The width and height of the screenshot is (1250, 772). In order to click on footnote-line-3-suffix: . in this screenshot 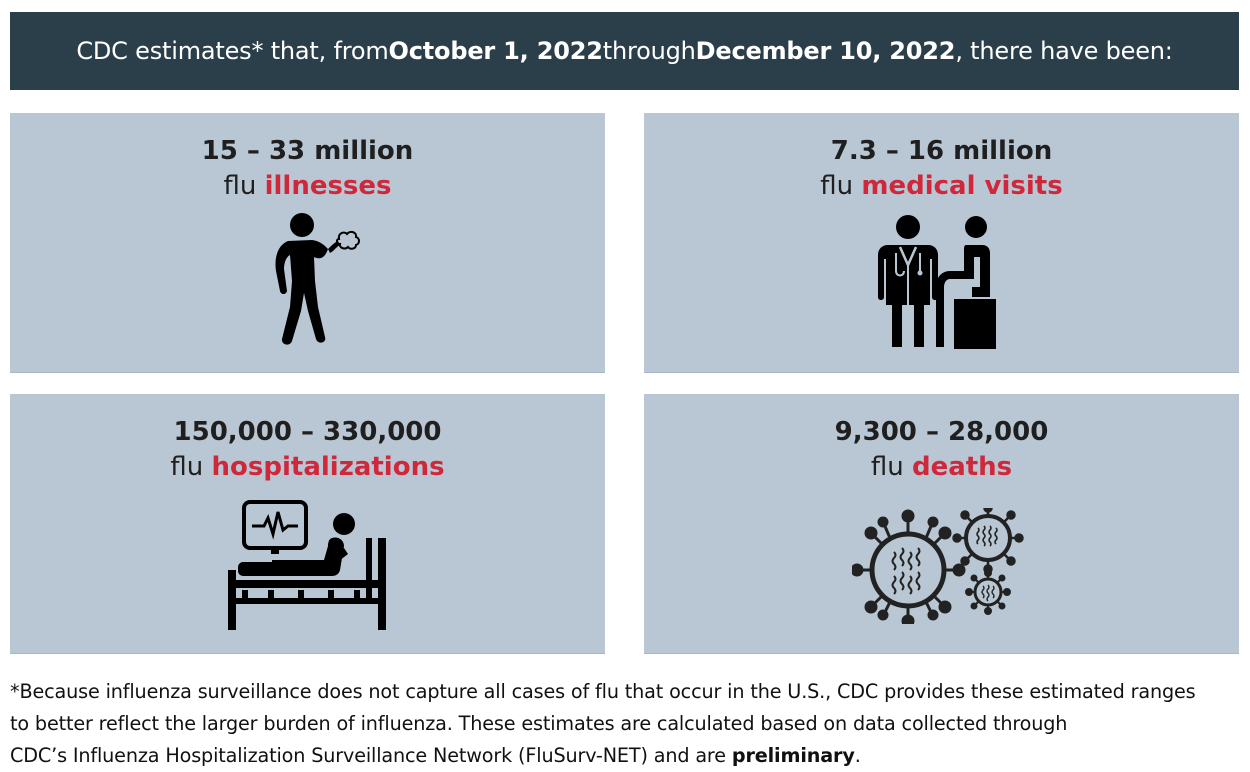, I will do `click(857, 755)`.